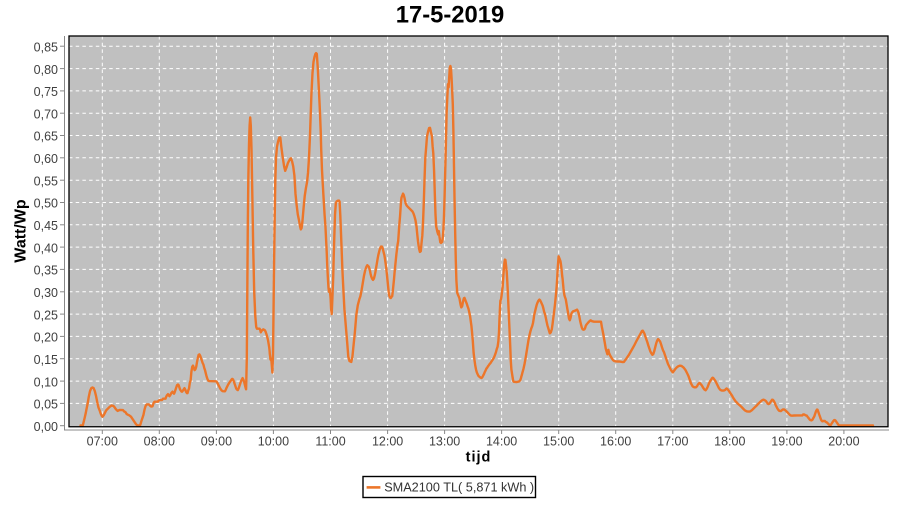 The height and width of the screenshot is (505, 900). I want to click on svg-text: 0,80, so click(46, 70).